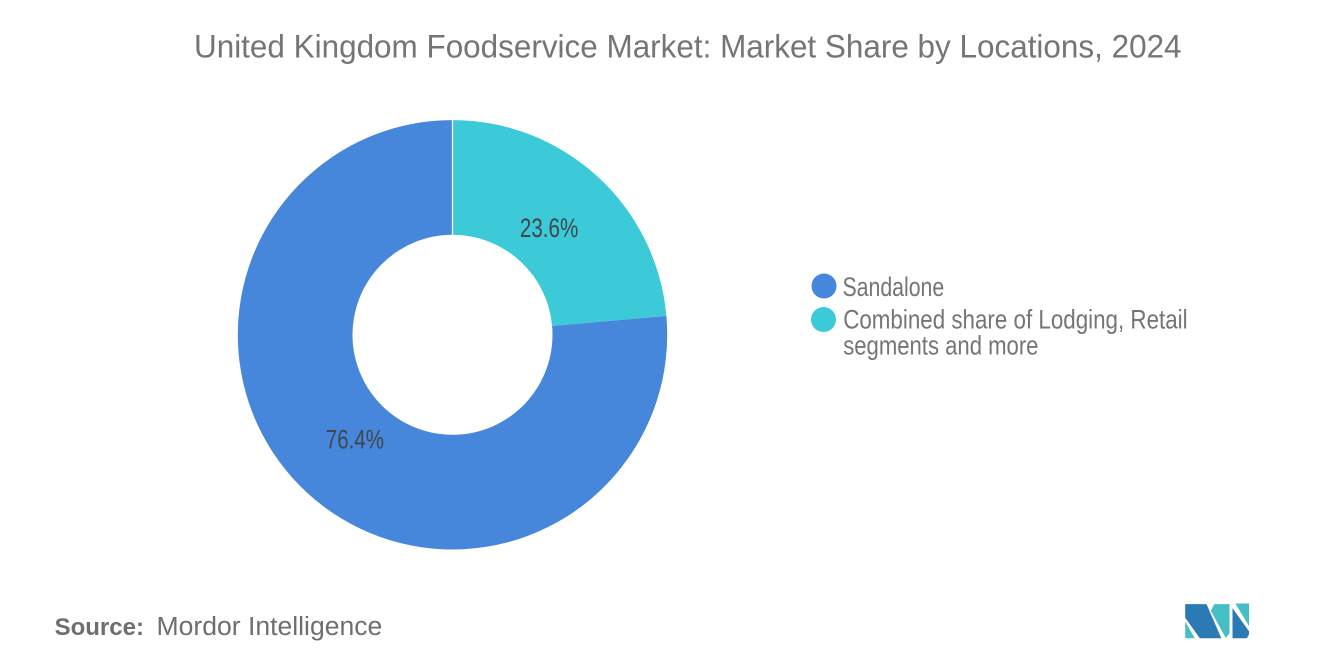  I want to click on svg-text: Mordor Intelligence, so click(270, 626).